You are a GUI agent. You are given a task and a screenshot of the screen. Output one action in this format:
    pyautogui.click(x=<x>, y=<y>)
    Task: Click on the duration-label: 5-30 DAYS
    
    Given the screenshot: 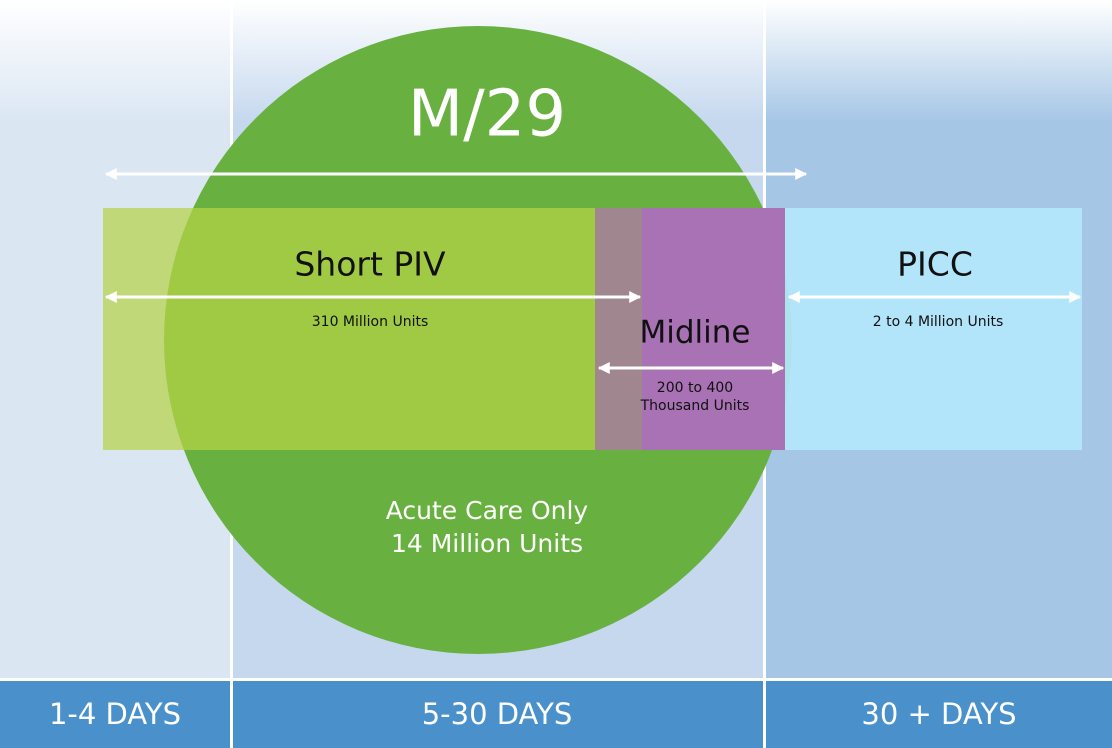 What is the action you would take?
    pyautogui.click(x=497, y=714)
    